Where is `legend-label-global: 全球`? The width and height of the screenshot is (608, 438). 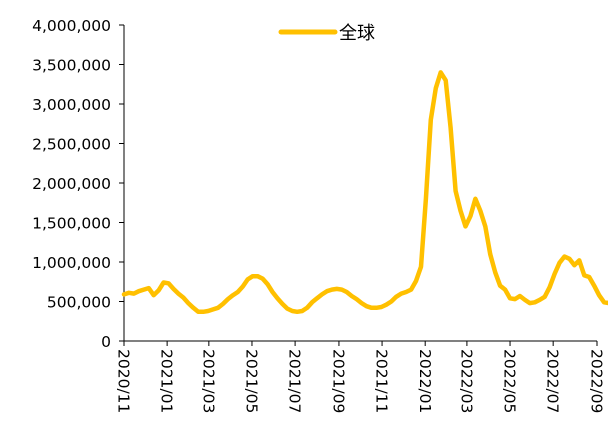
legend-label-global: 全球 is located at coordinates (357, 33).